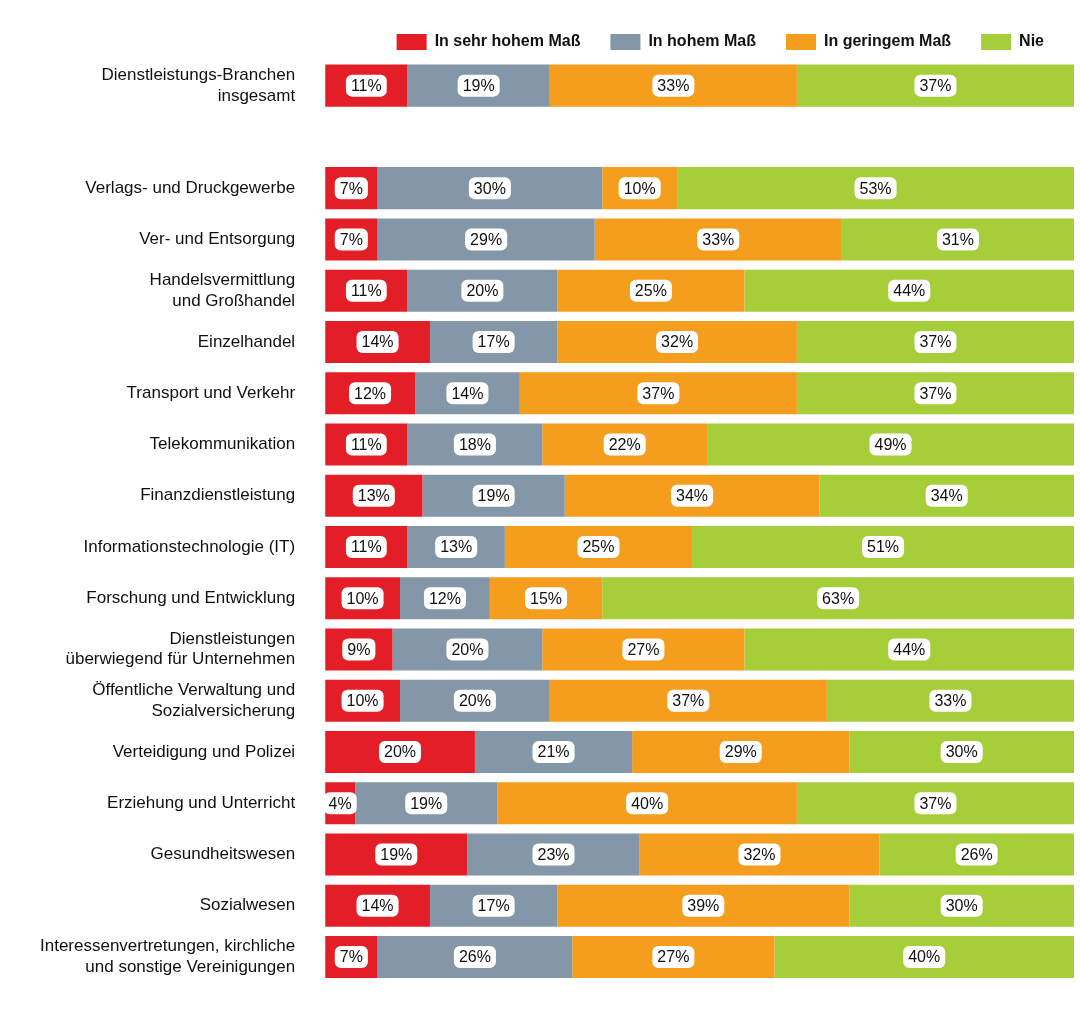 The image size is (1080, 1033). Describe the element at coordinates (191, 597) in the screenshot. I see `y-tick-label: Forschung und Entwicklung` at that location.